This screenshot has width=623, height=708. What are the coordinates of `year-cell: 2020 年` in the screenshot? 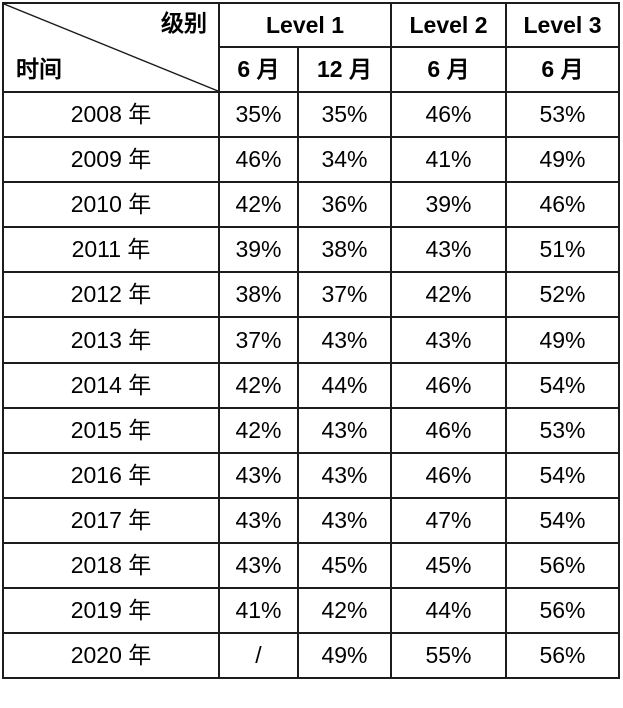 It's located at (111, 656).